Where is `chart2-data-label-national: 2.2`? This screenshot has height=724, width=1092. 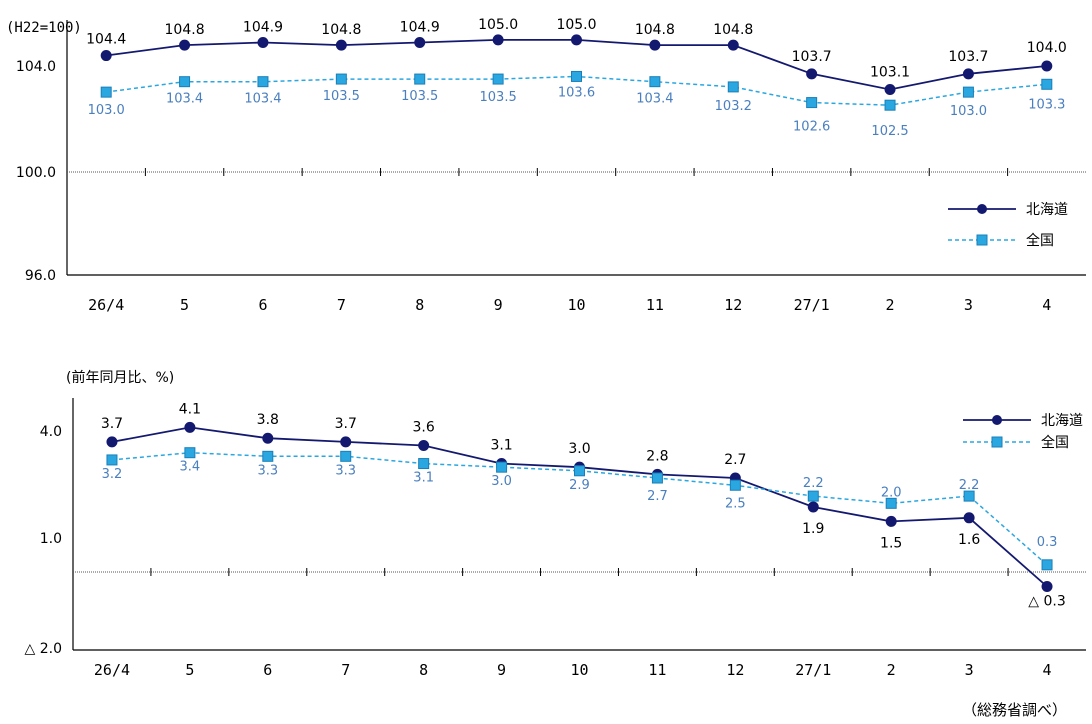 chart2-data-label-national: 2.2 is located at coordinates (969, 485).